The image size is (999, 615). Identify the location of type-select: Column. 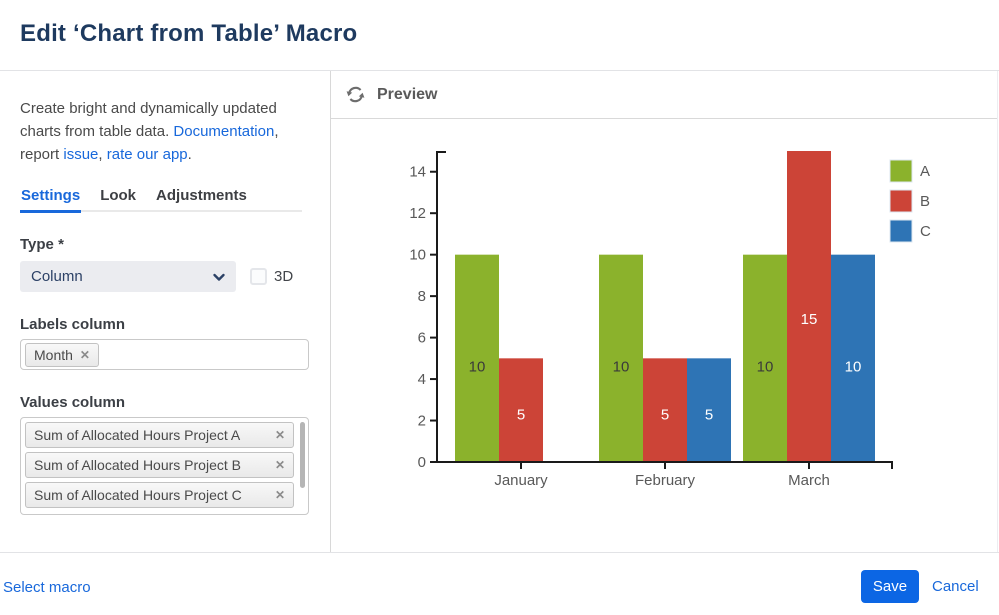
(128, 276).